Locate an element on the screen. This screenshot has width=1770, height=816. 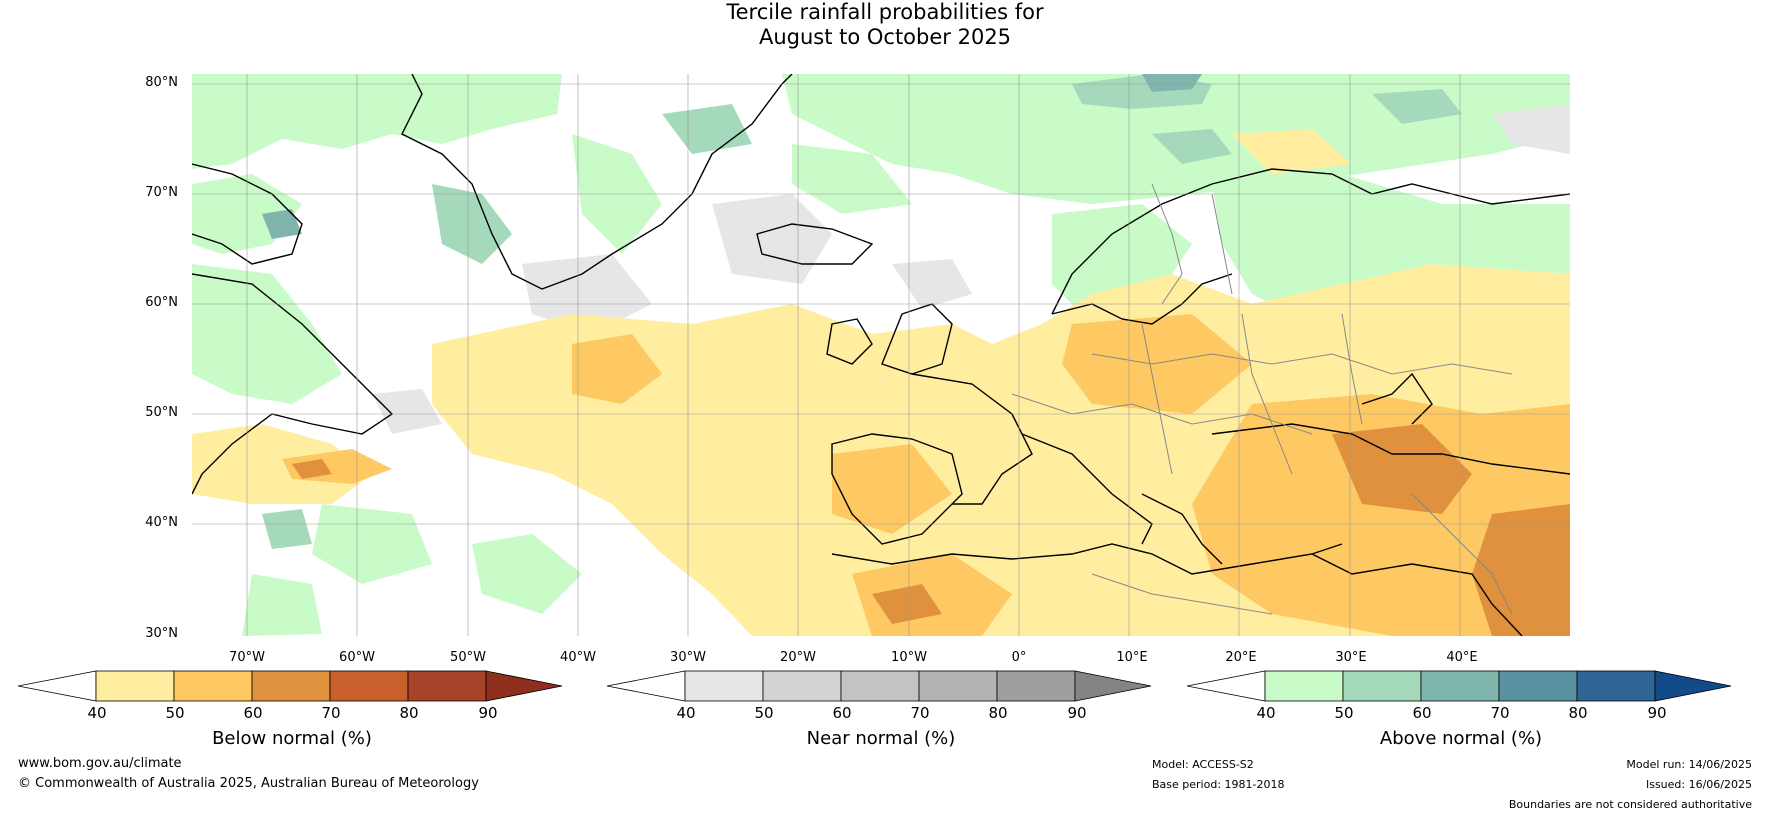
above-normal-high-regions is located at coordinates (732, 156).